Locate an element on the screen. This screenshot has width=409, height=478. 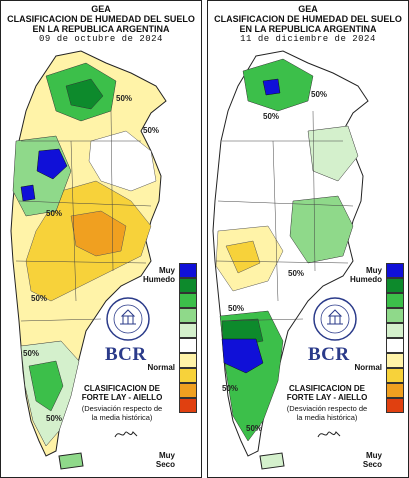
map-date: 09 de octubre de 2024 is located at coordinates (101, 39).